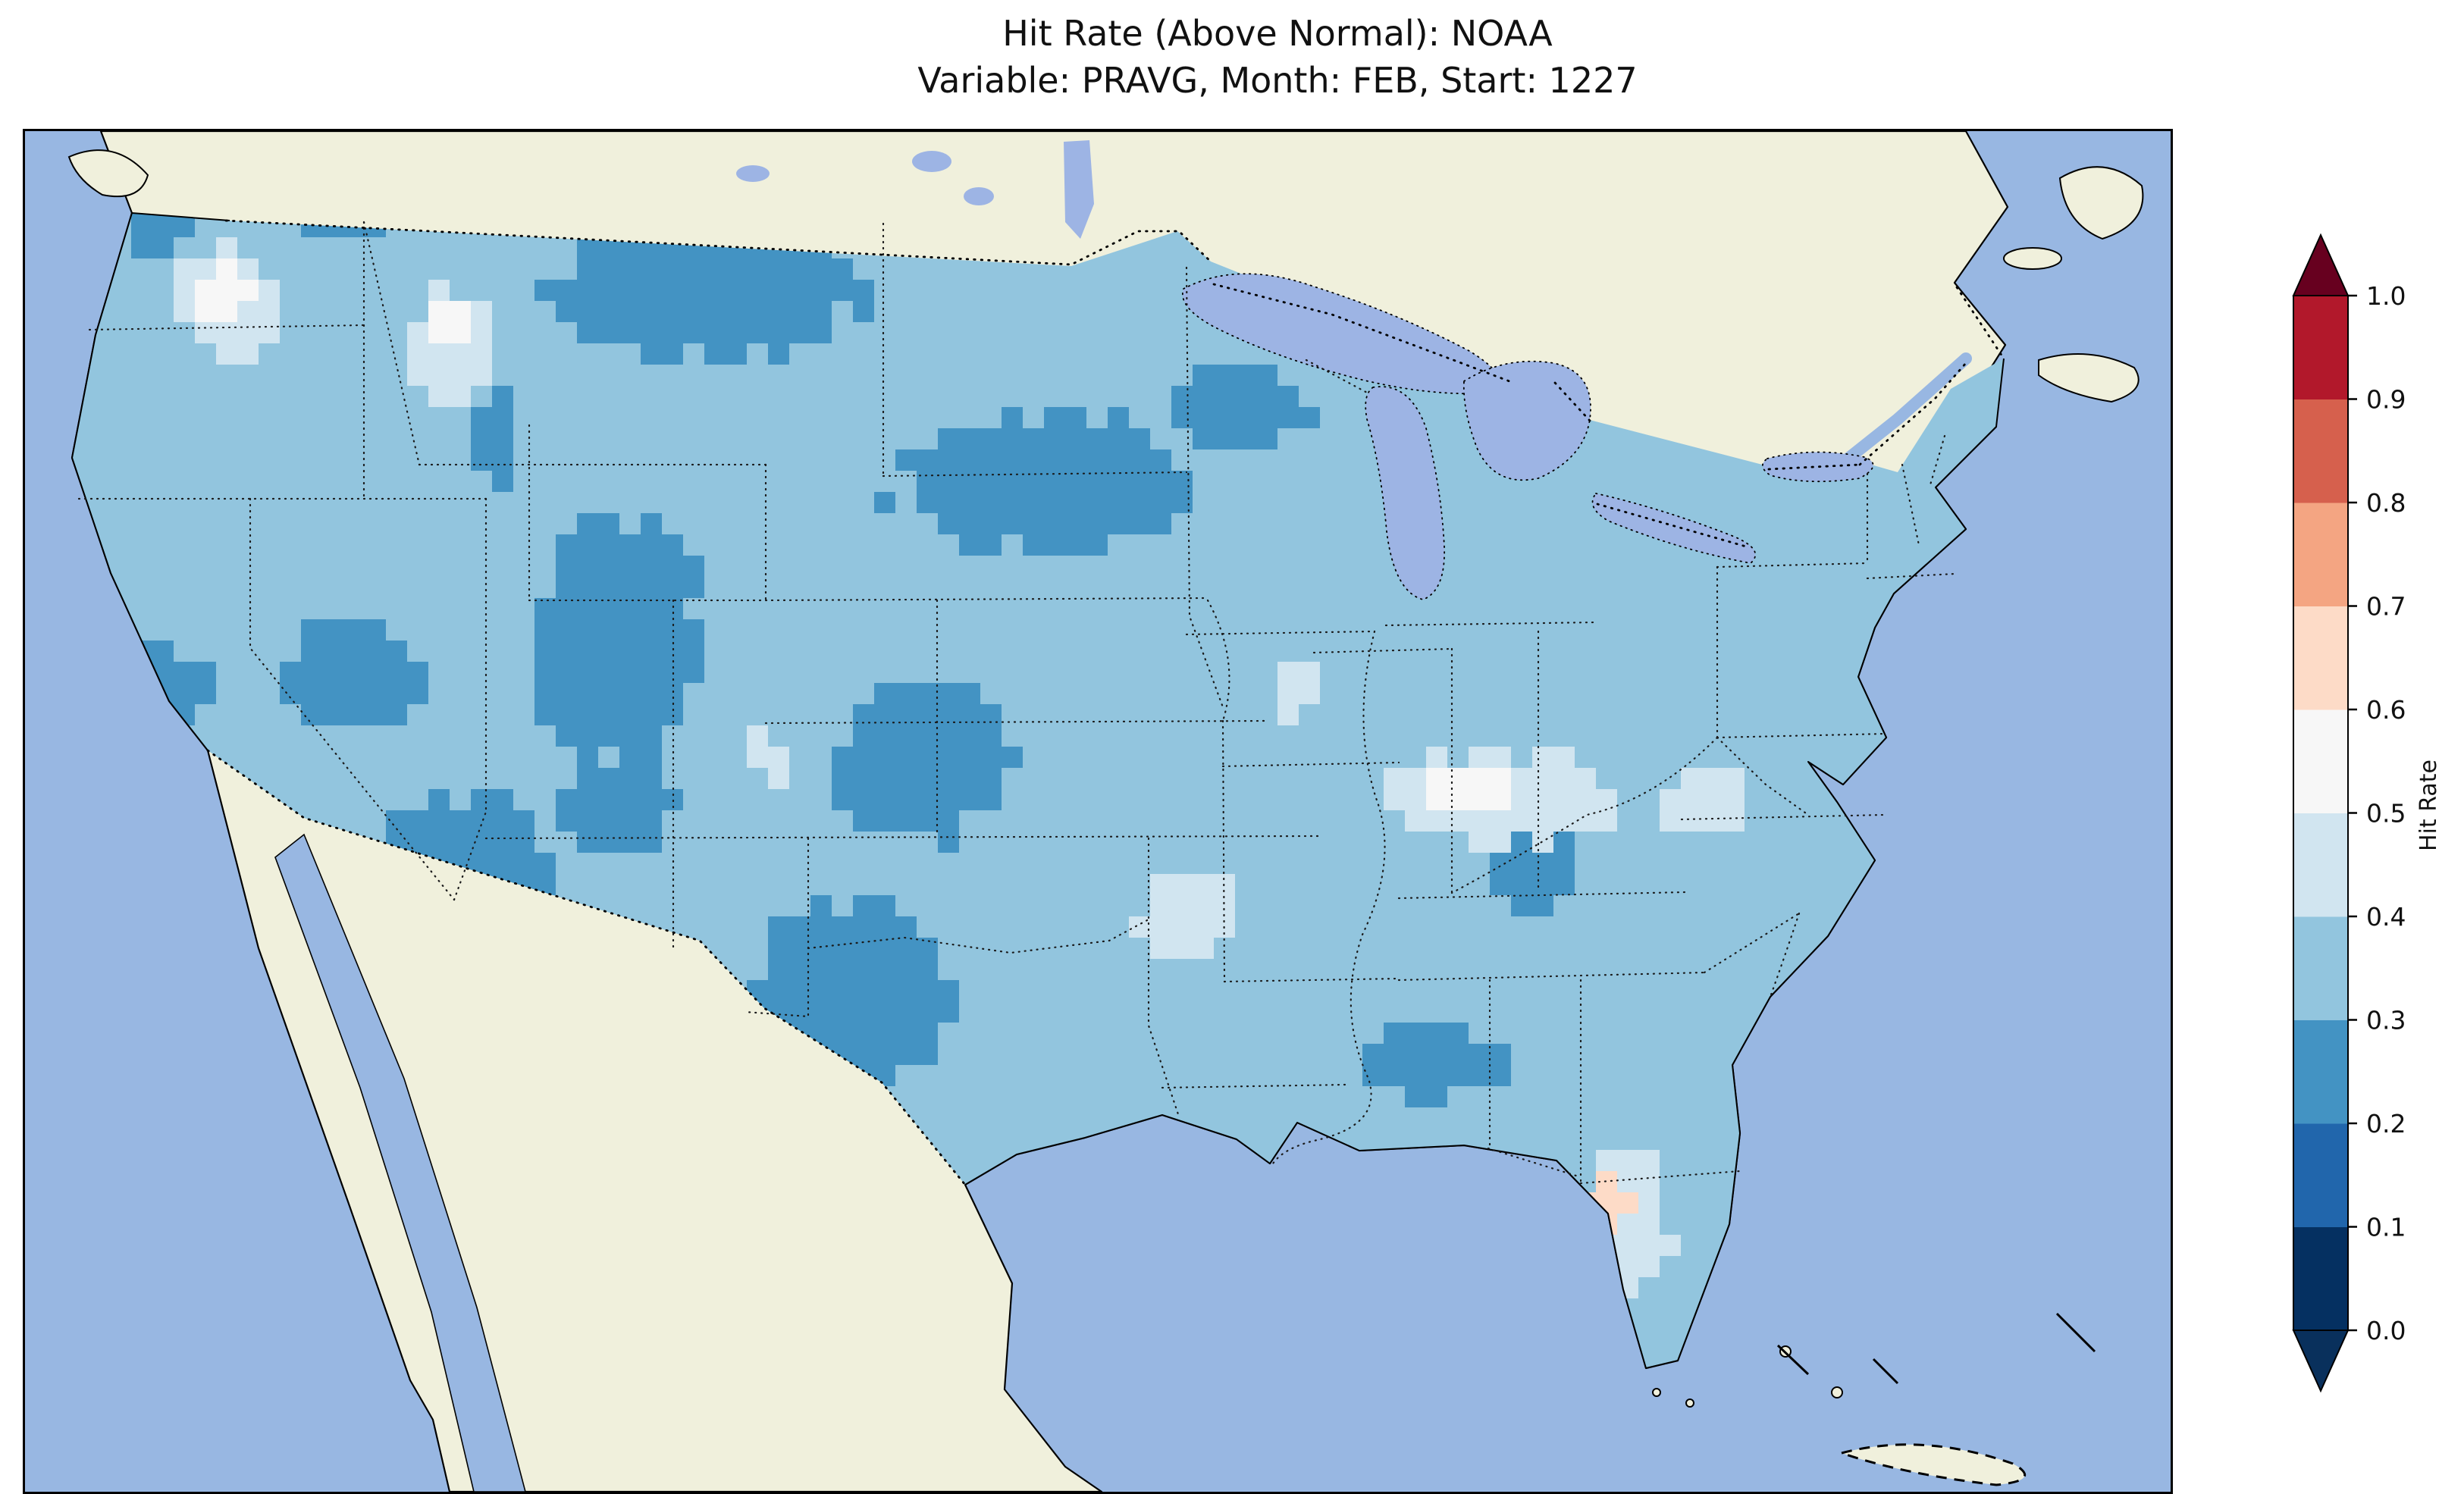 The image size is (2464, 1494). Describe the element at coordinates (2321, 264) in the screenshot. I see `colorbar-over-arrow-icon` at that location.